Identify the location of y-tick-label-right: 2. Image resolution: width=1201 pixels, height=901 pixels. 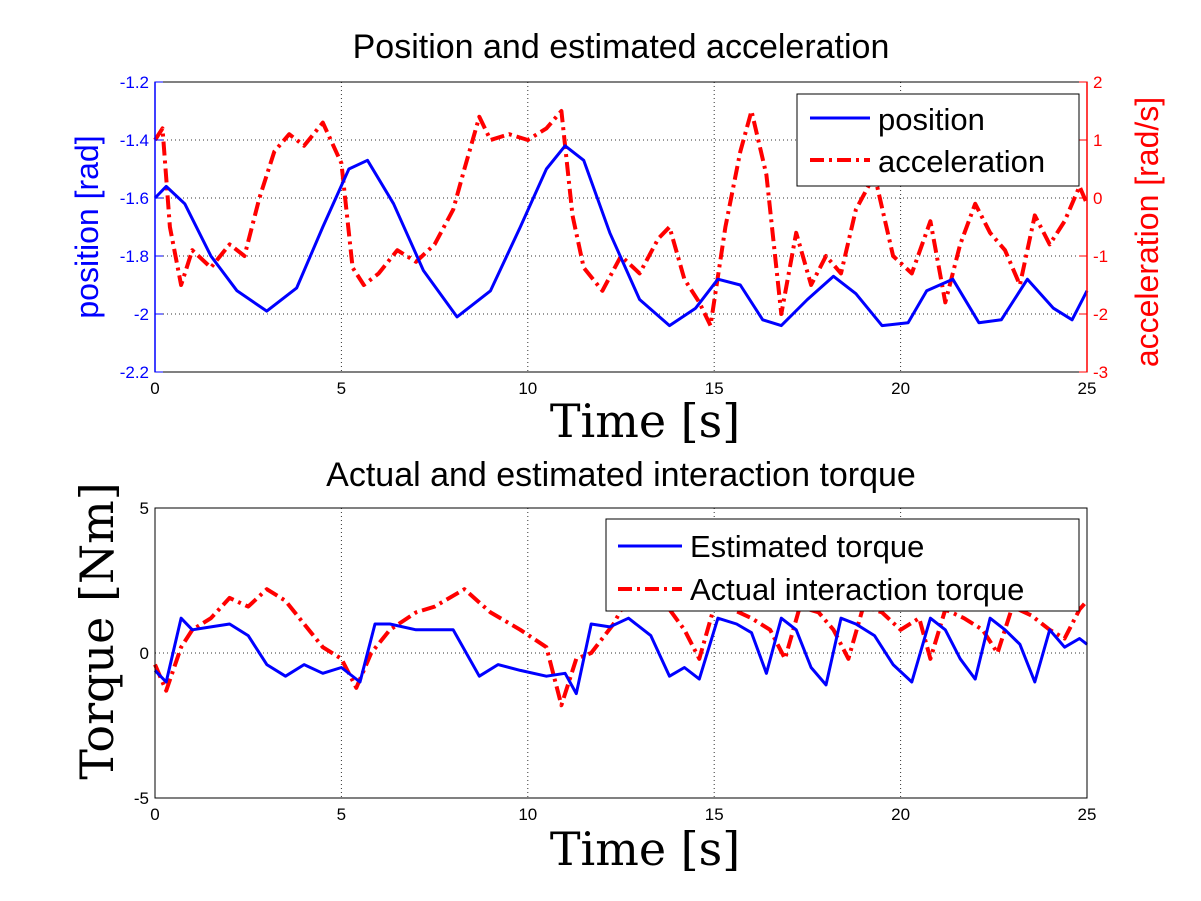
(1097, 82).